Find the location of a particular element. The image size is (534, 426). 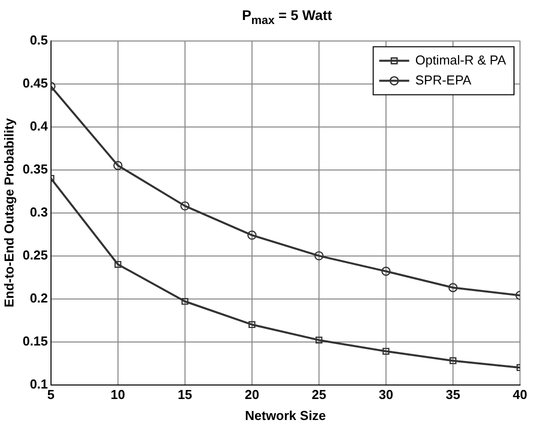

y-tick-label: 0.1 is located at coordinates (39, 384).